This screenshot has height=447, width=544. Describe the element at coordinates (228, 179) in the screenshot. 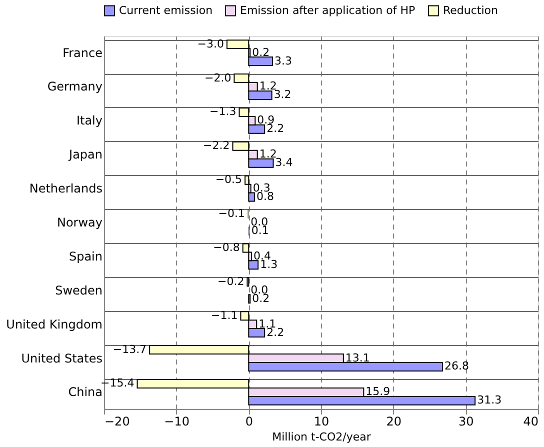

I see `data-label: −0.5` at that location.